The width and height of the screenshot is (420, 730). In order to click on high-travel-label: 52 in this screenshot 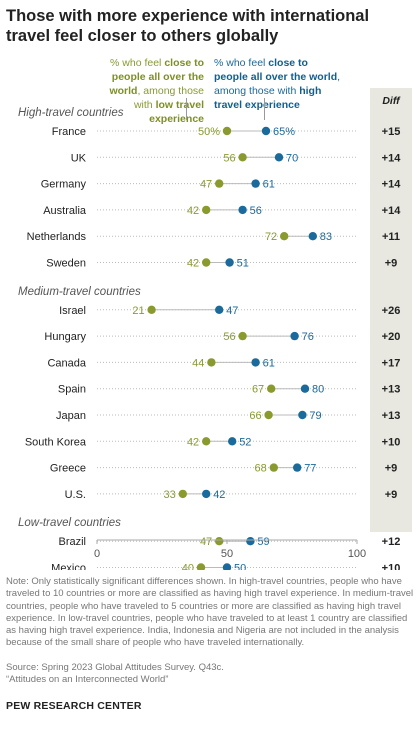, I will do `click(245, 442)`.